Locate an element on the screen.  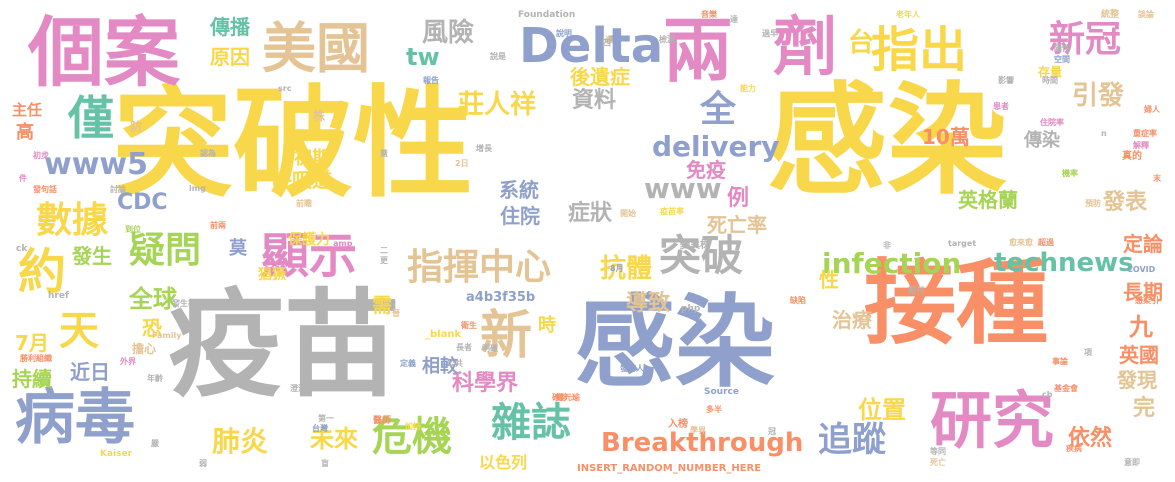
word: 真的 is located at coordinates (1132, 156).